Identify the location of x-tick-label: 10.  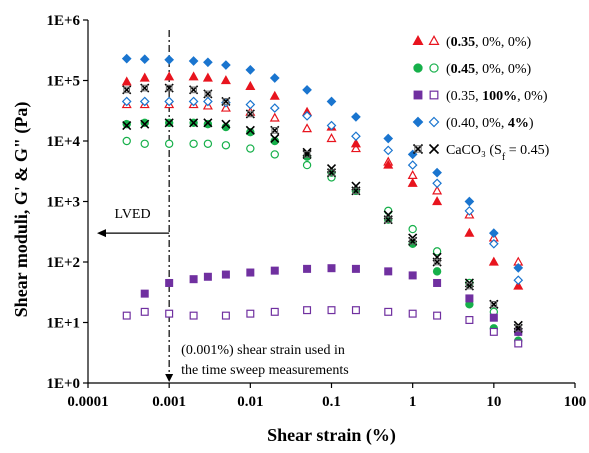
(493, 402).